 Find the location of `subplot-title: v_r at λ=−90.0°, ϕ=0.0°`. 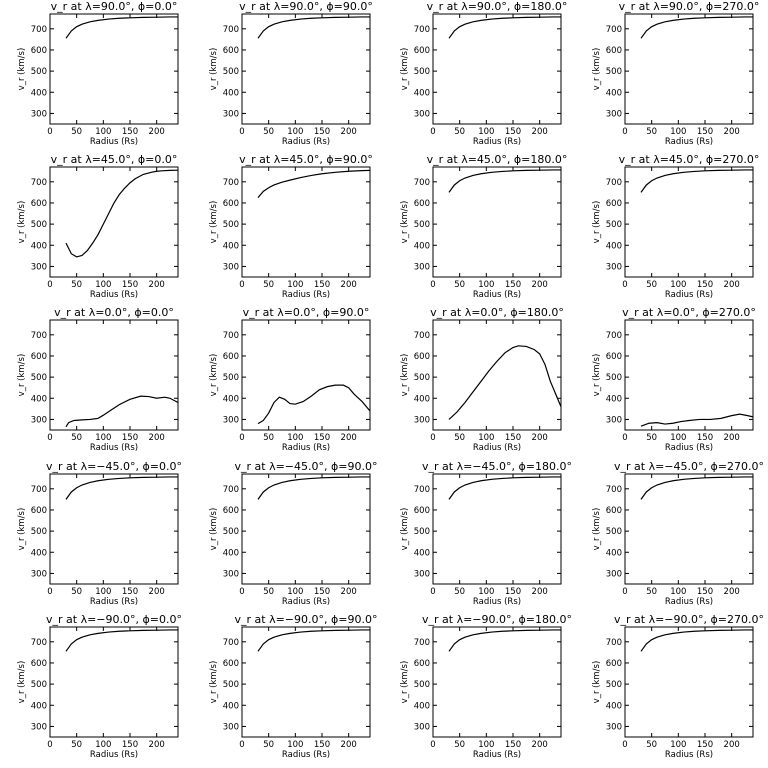

subplot-title: v_r at λ=−90.0°, ϕ=0.0° is located at coordinates (114, 619).